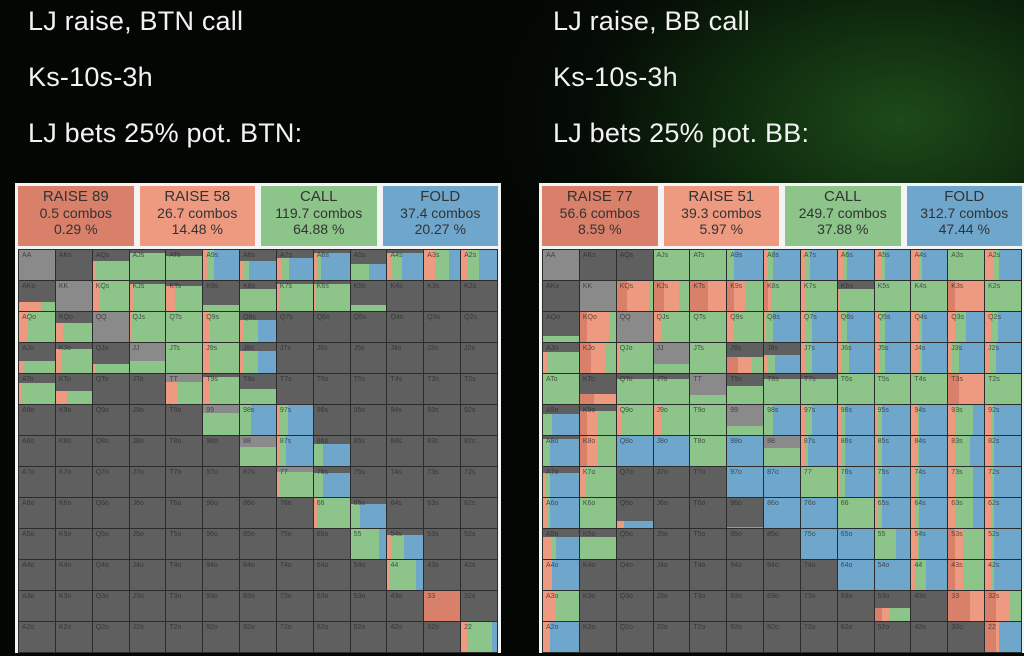 Image resolution: width=1024 pixels, height=656 pixels. What do you see at coordinates (110, 451) in the screenshot?
I see `hand-cell-Q8o: Q8o` at bounding box center [110, 451].